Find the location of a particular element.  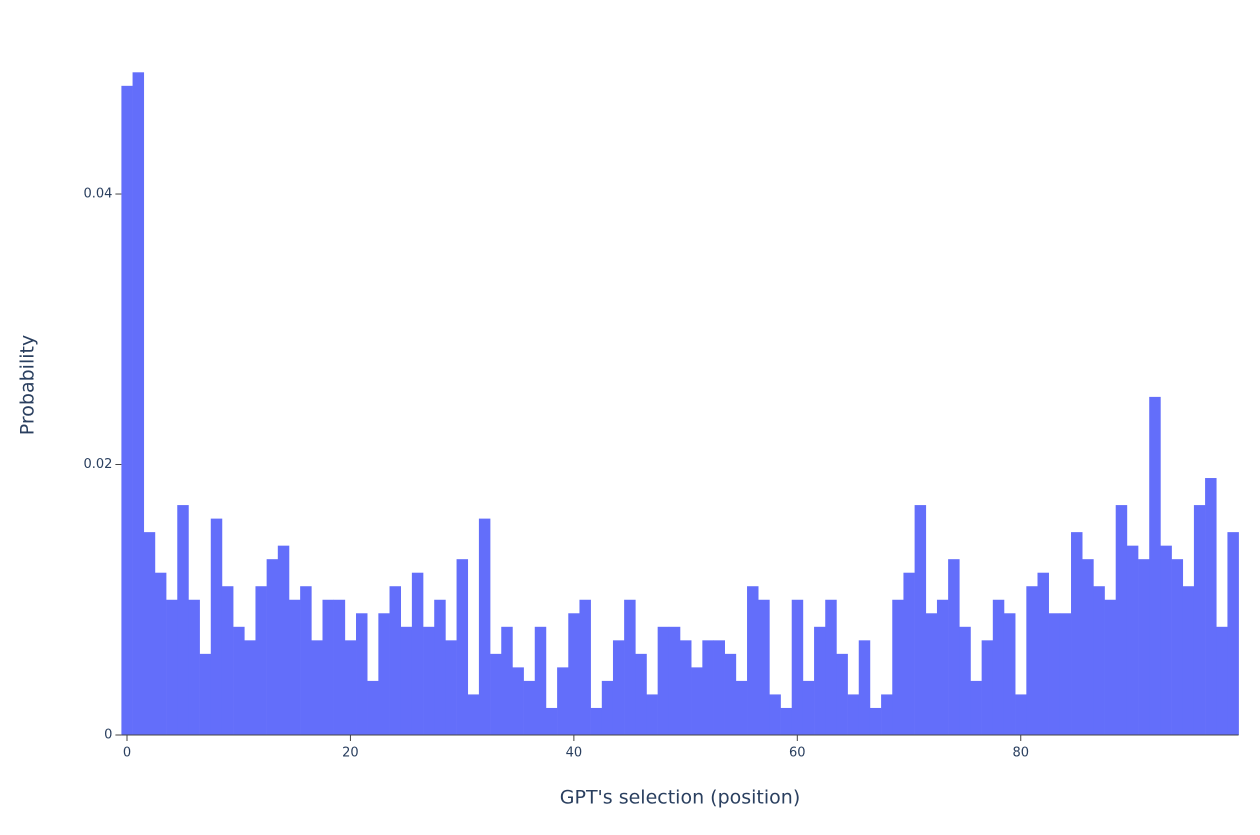

x-tick-label: 0 is located at coordinates (127, 753).